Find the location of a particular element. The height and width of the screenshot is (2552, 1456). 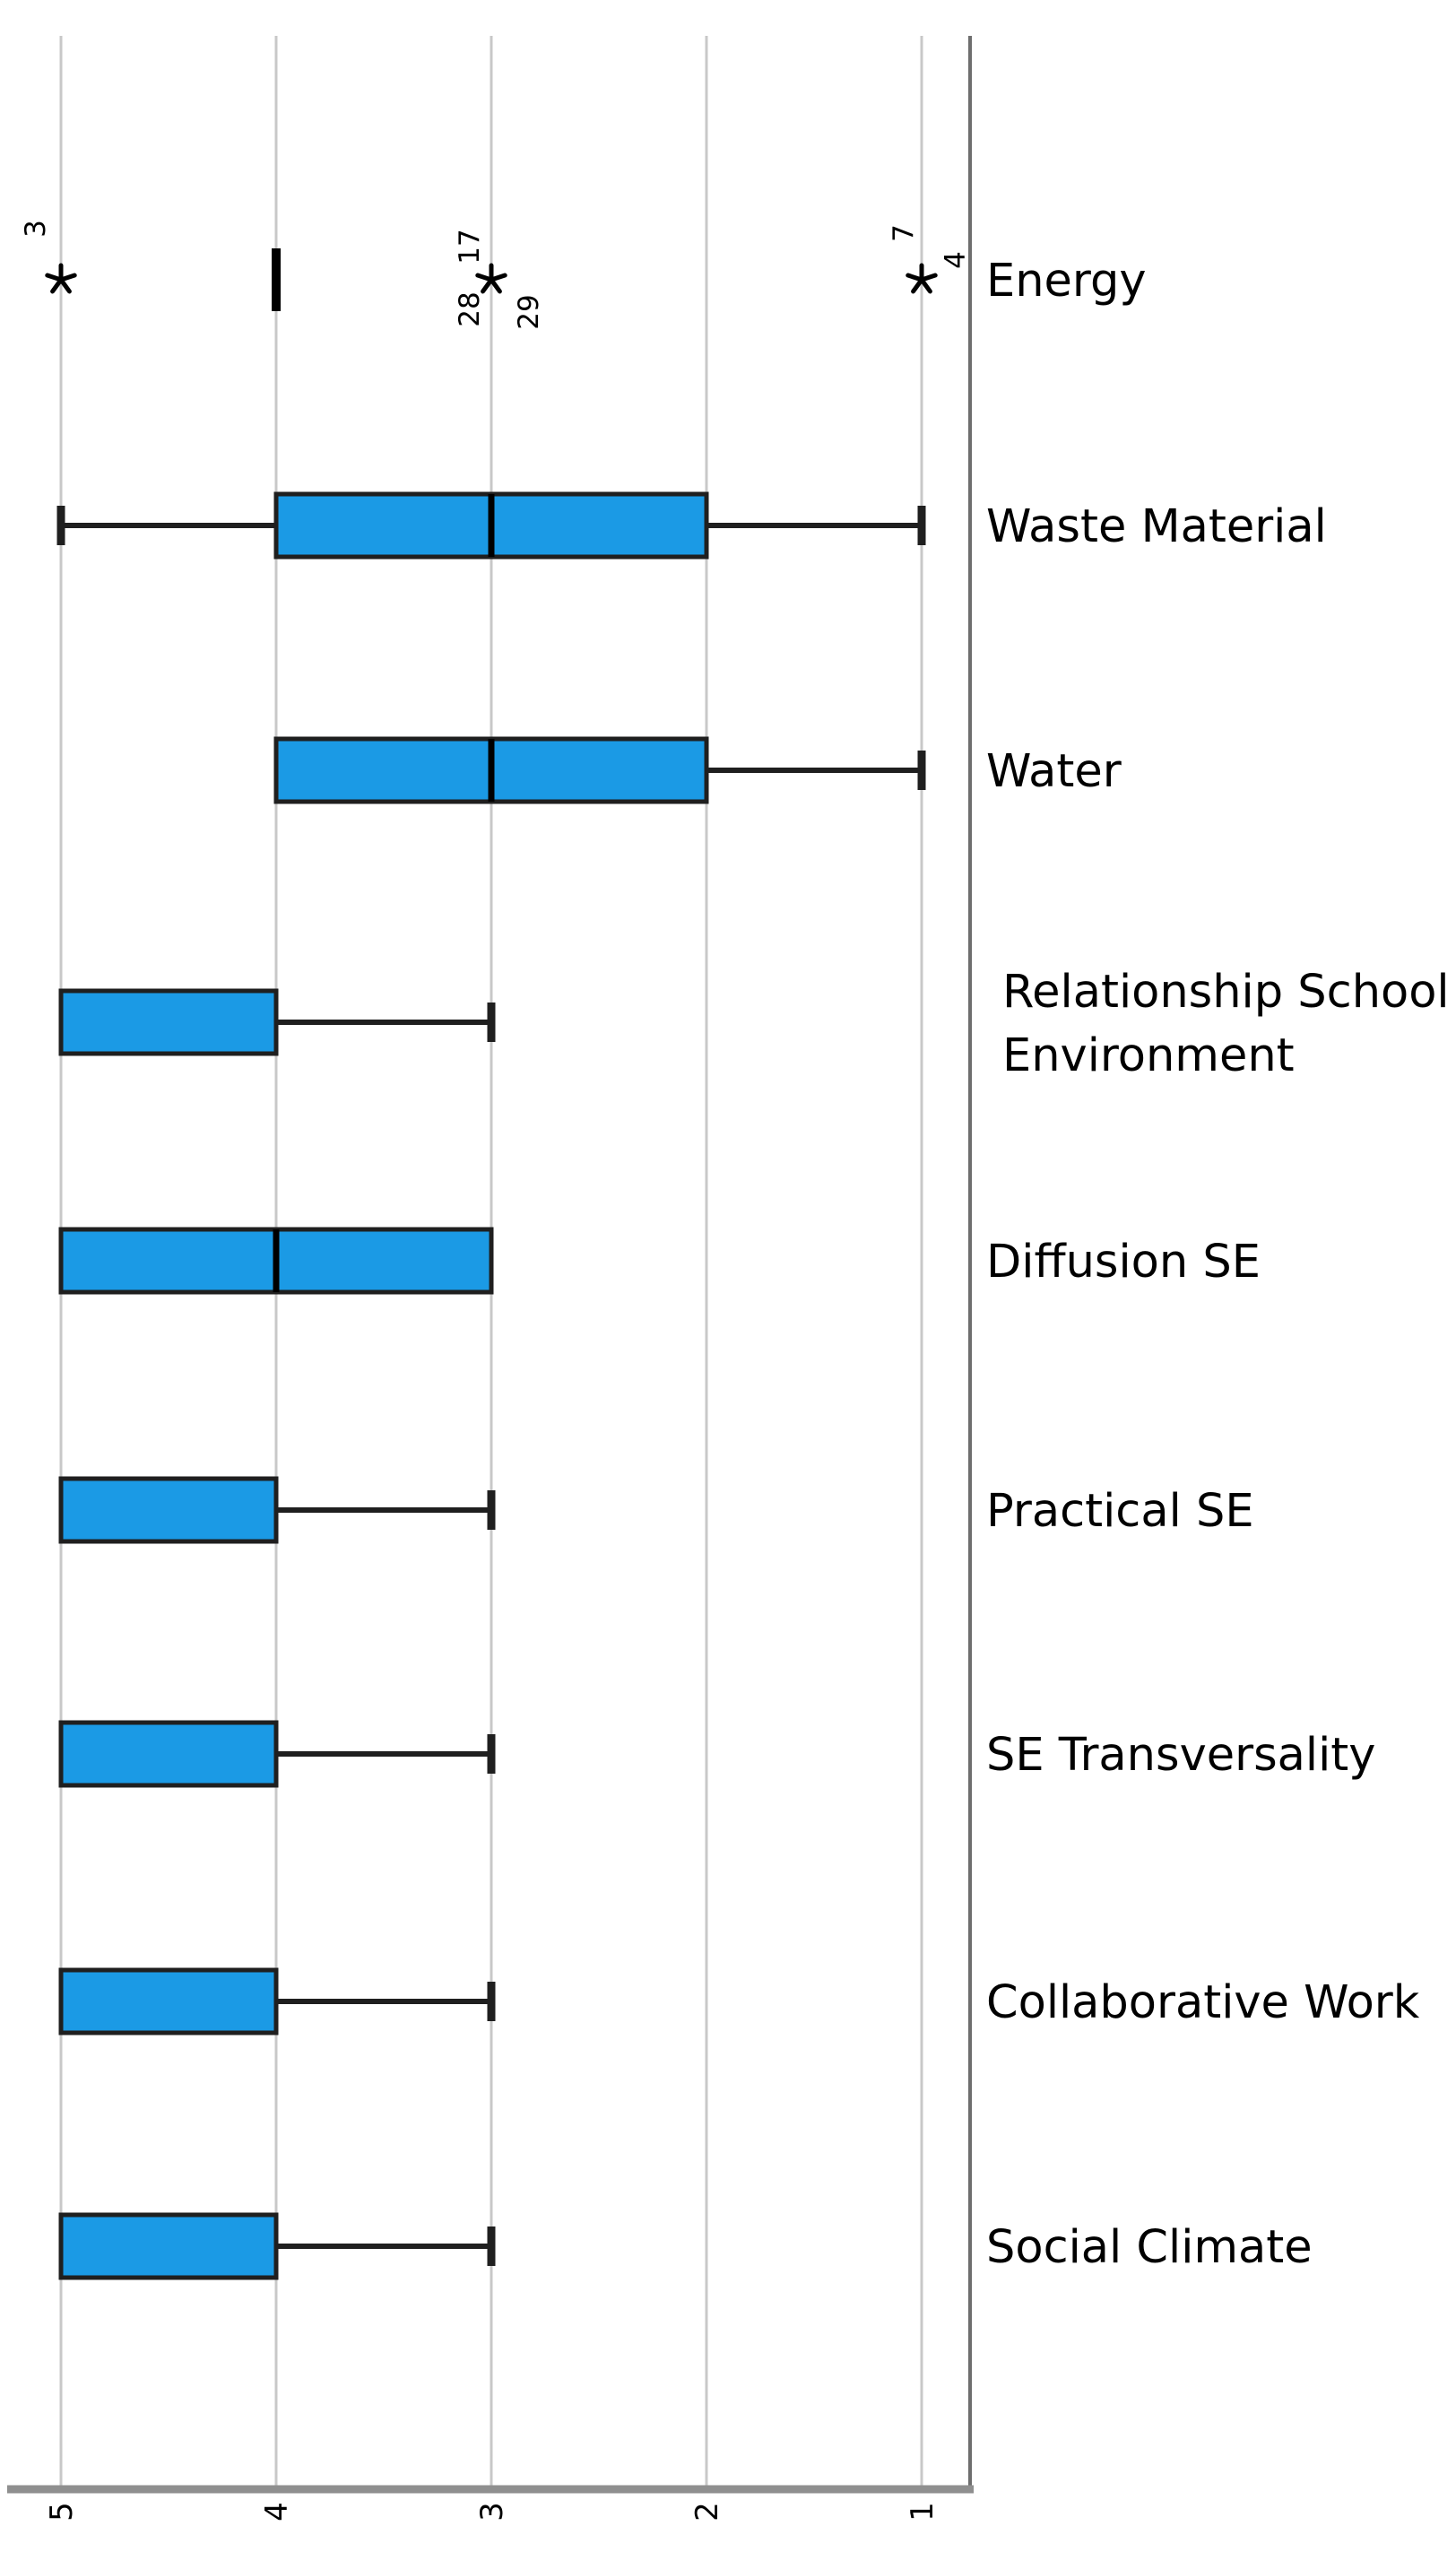

category-label-practical-se: Practical SE is located at coordinates (1120, 1511).